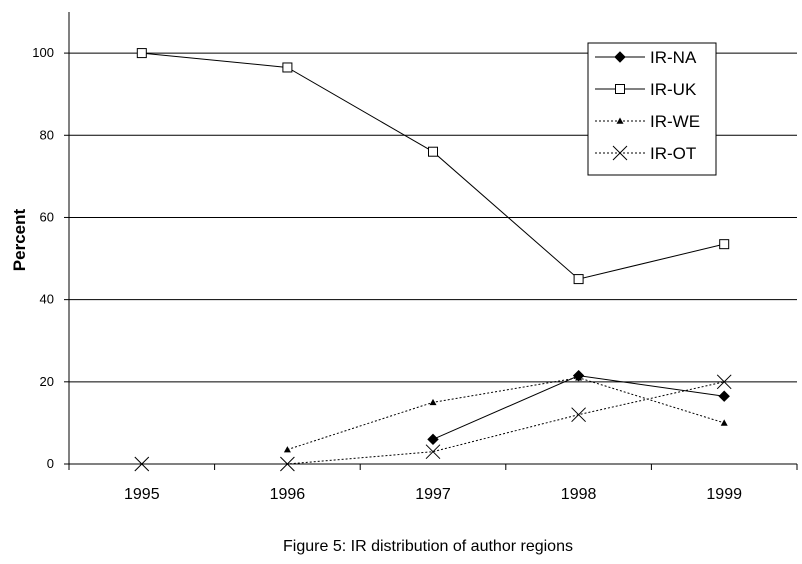  Describe the element at coordinates (142, 494) in the screenshot. I see `x-tick-label: 1995` at that location.